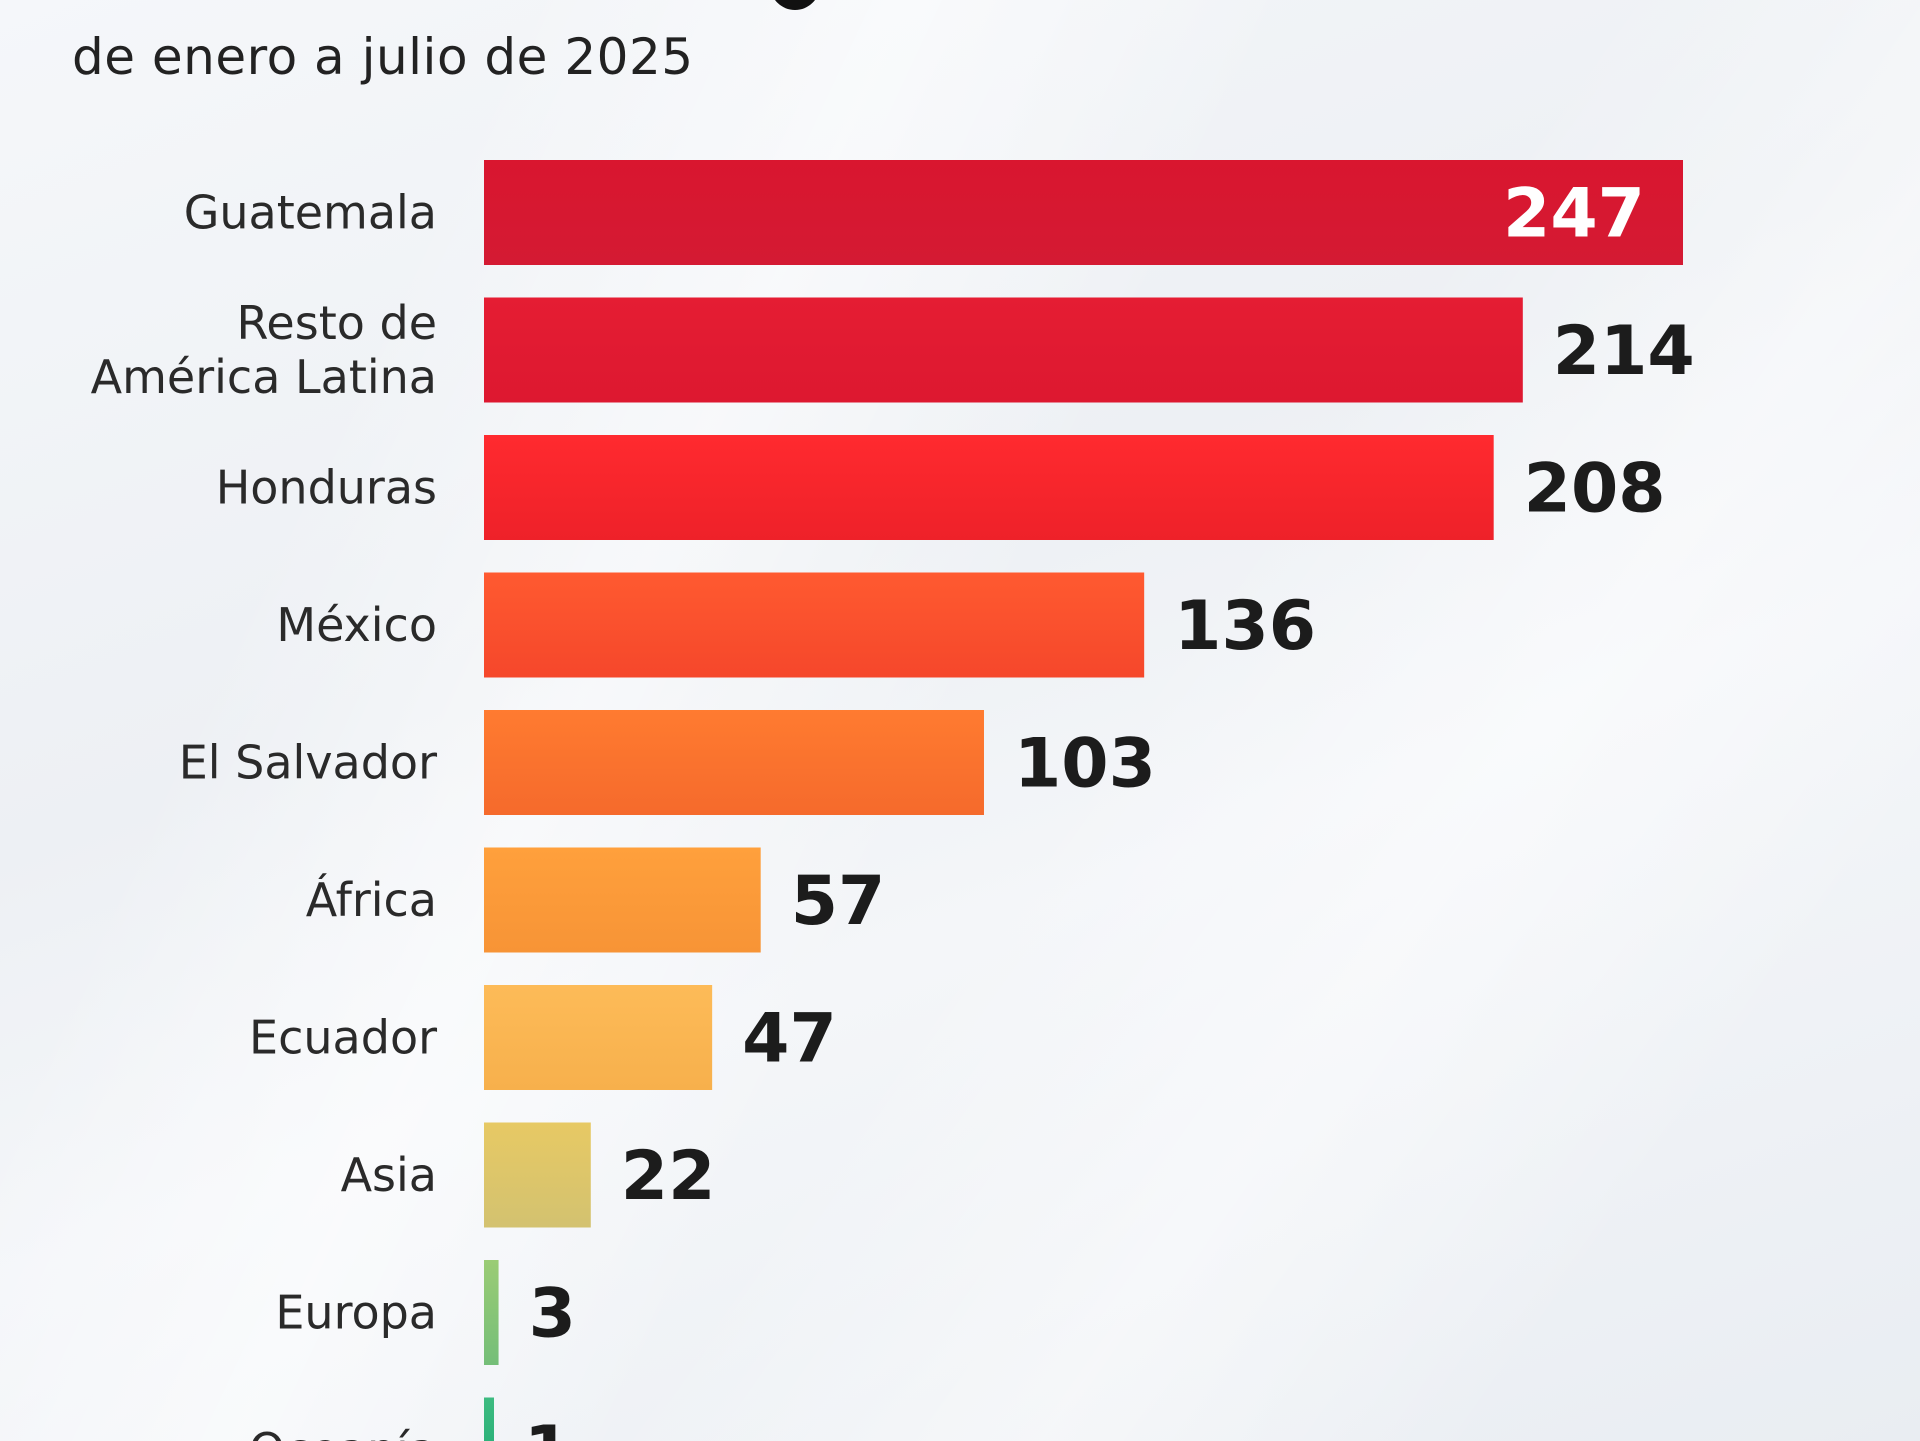  I want to click on category-label: Europa, so click(356, 1313).